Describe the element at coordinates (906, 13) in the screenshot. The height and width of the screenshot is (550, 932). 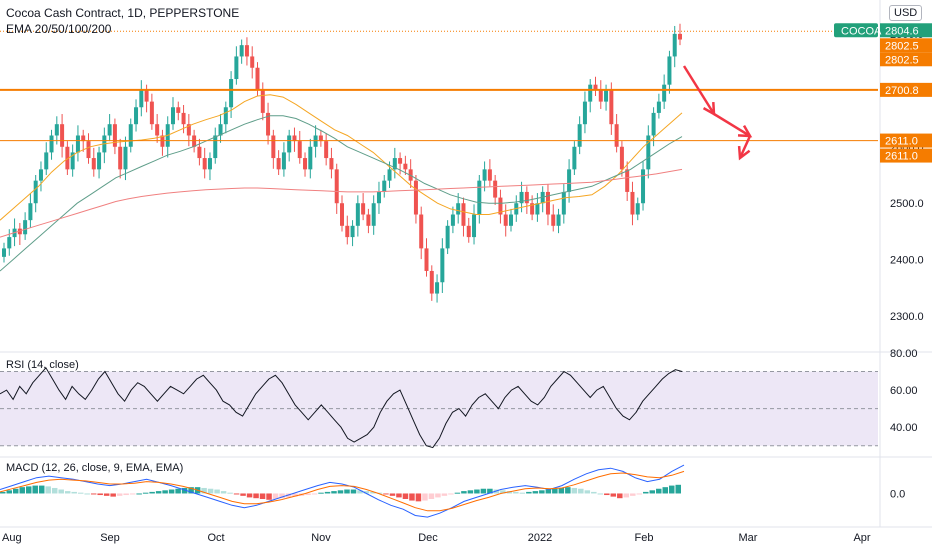
I see `currency-button: USD` at that location.